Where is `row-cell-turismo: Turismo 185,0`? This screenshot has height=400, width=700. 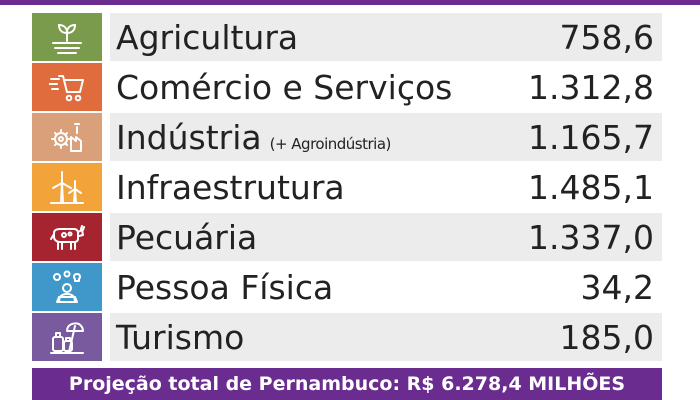
row-cell-turismo: Turismo 185,0 is located at coordinates (386, 337).